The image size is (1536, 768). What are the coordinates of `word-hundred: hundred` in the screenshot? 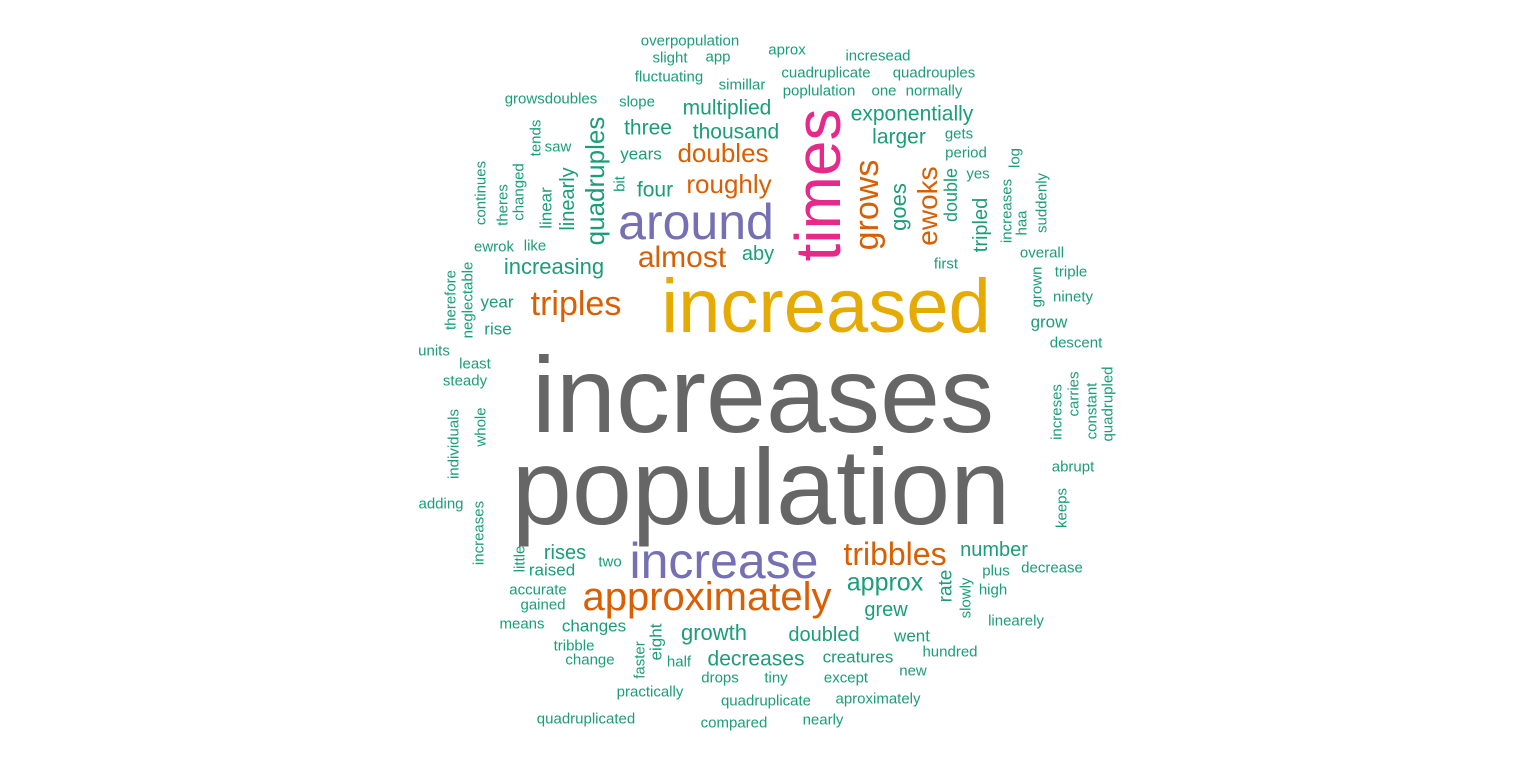 It's located at (950, 652).